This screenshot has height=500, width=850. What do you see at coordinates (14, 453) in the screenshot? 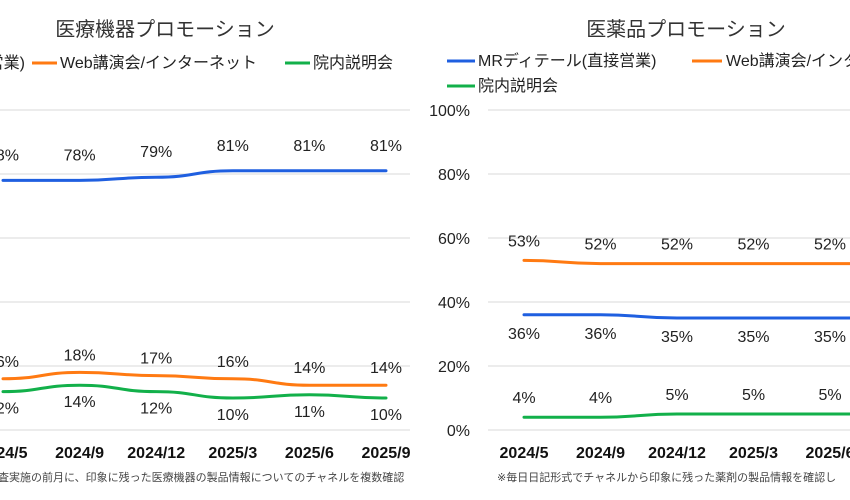
I see `left-x-tick-label: 2024/5` at bounding box center [14, 453].